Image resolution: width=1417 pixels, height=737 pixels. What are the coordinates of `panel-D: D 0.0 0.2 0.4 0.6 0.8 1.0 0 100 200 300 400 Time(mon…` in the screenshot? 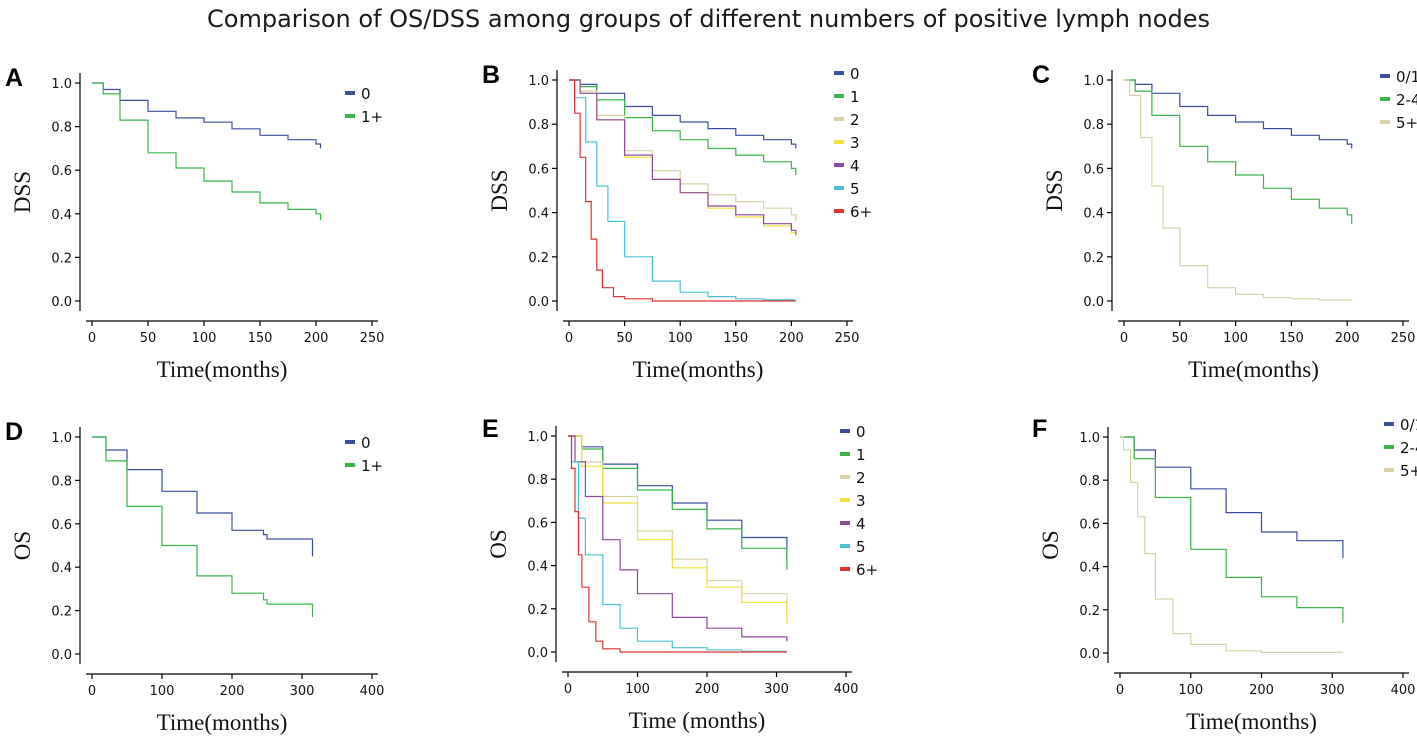 It's located at (194, 576).